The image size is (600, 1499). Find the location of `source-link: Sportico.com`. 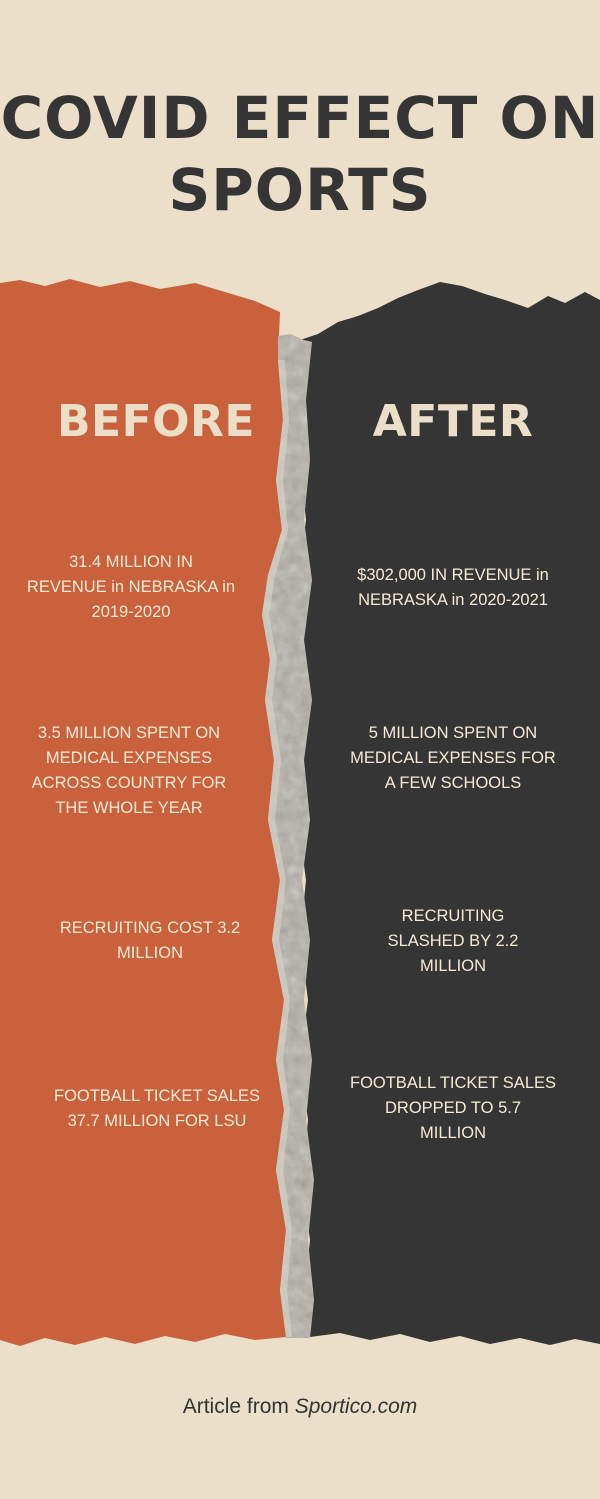

source-link: Sportico.com is located at coordinates (356, 1406).